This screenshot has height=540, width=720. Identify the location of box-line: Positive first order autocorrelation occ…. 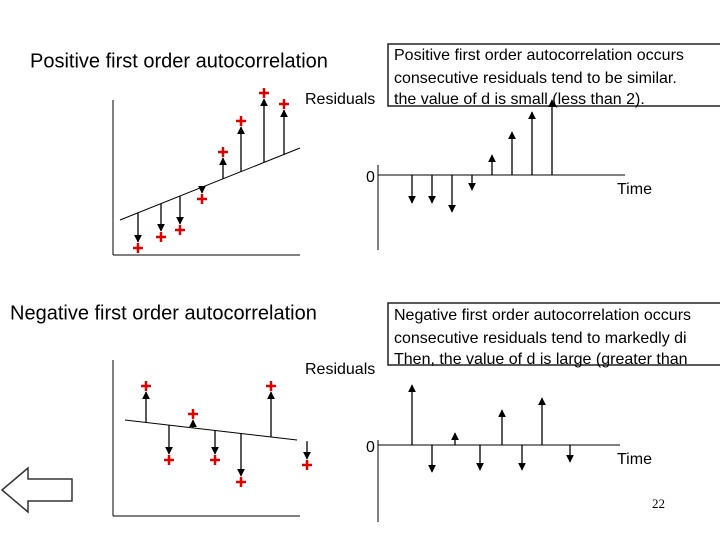
(539, 55).